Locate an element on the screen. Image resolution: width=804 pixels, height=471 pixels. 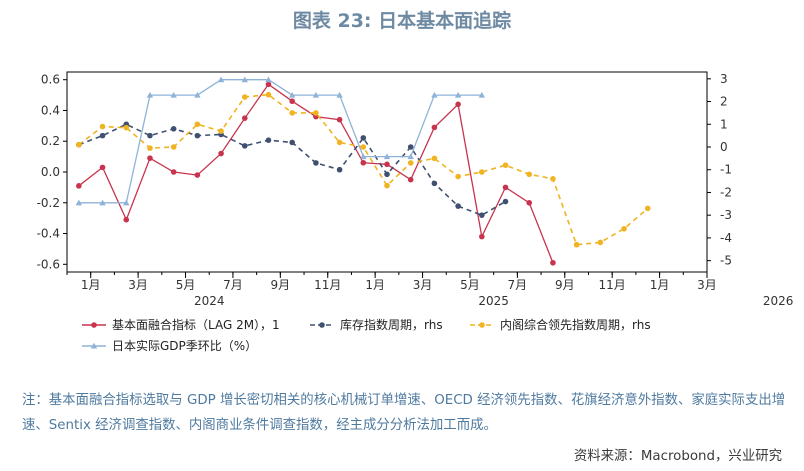
chart-title: 图表 23: 日本基本面追踪 is located at coordinates (402, 21).